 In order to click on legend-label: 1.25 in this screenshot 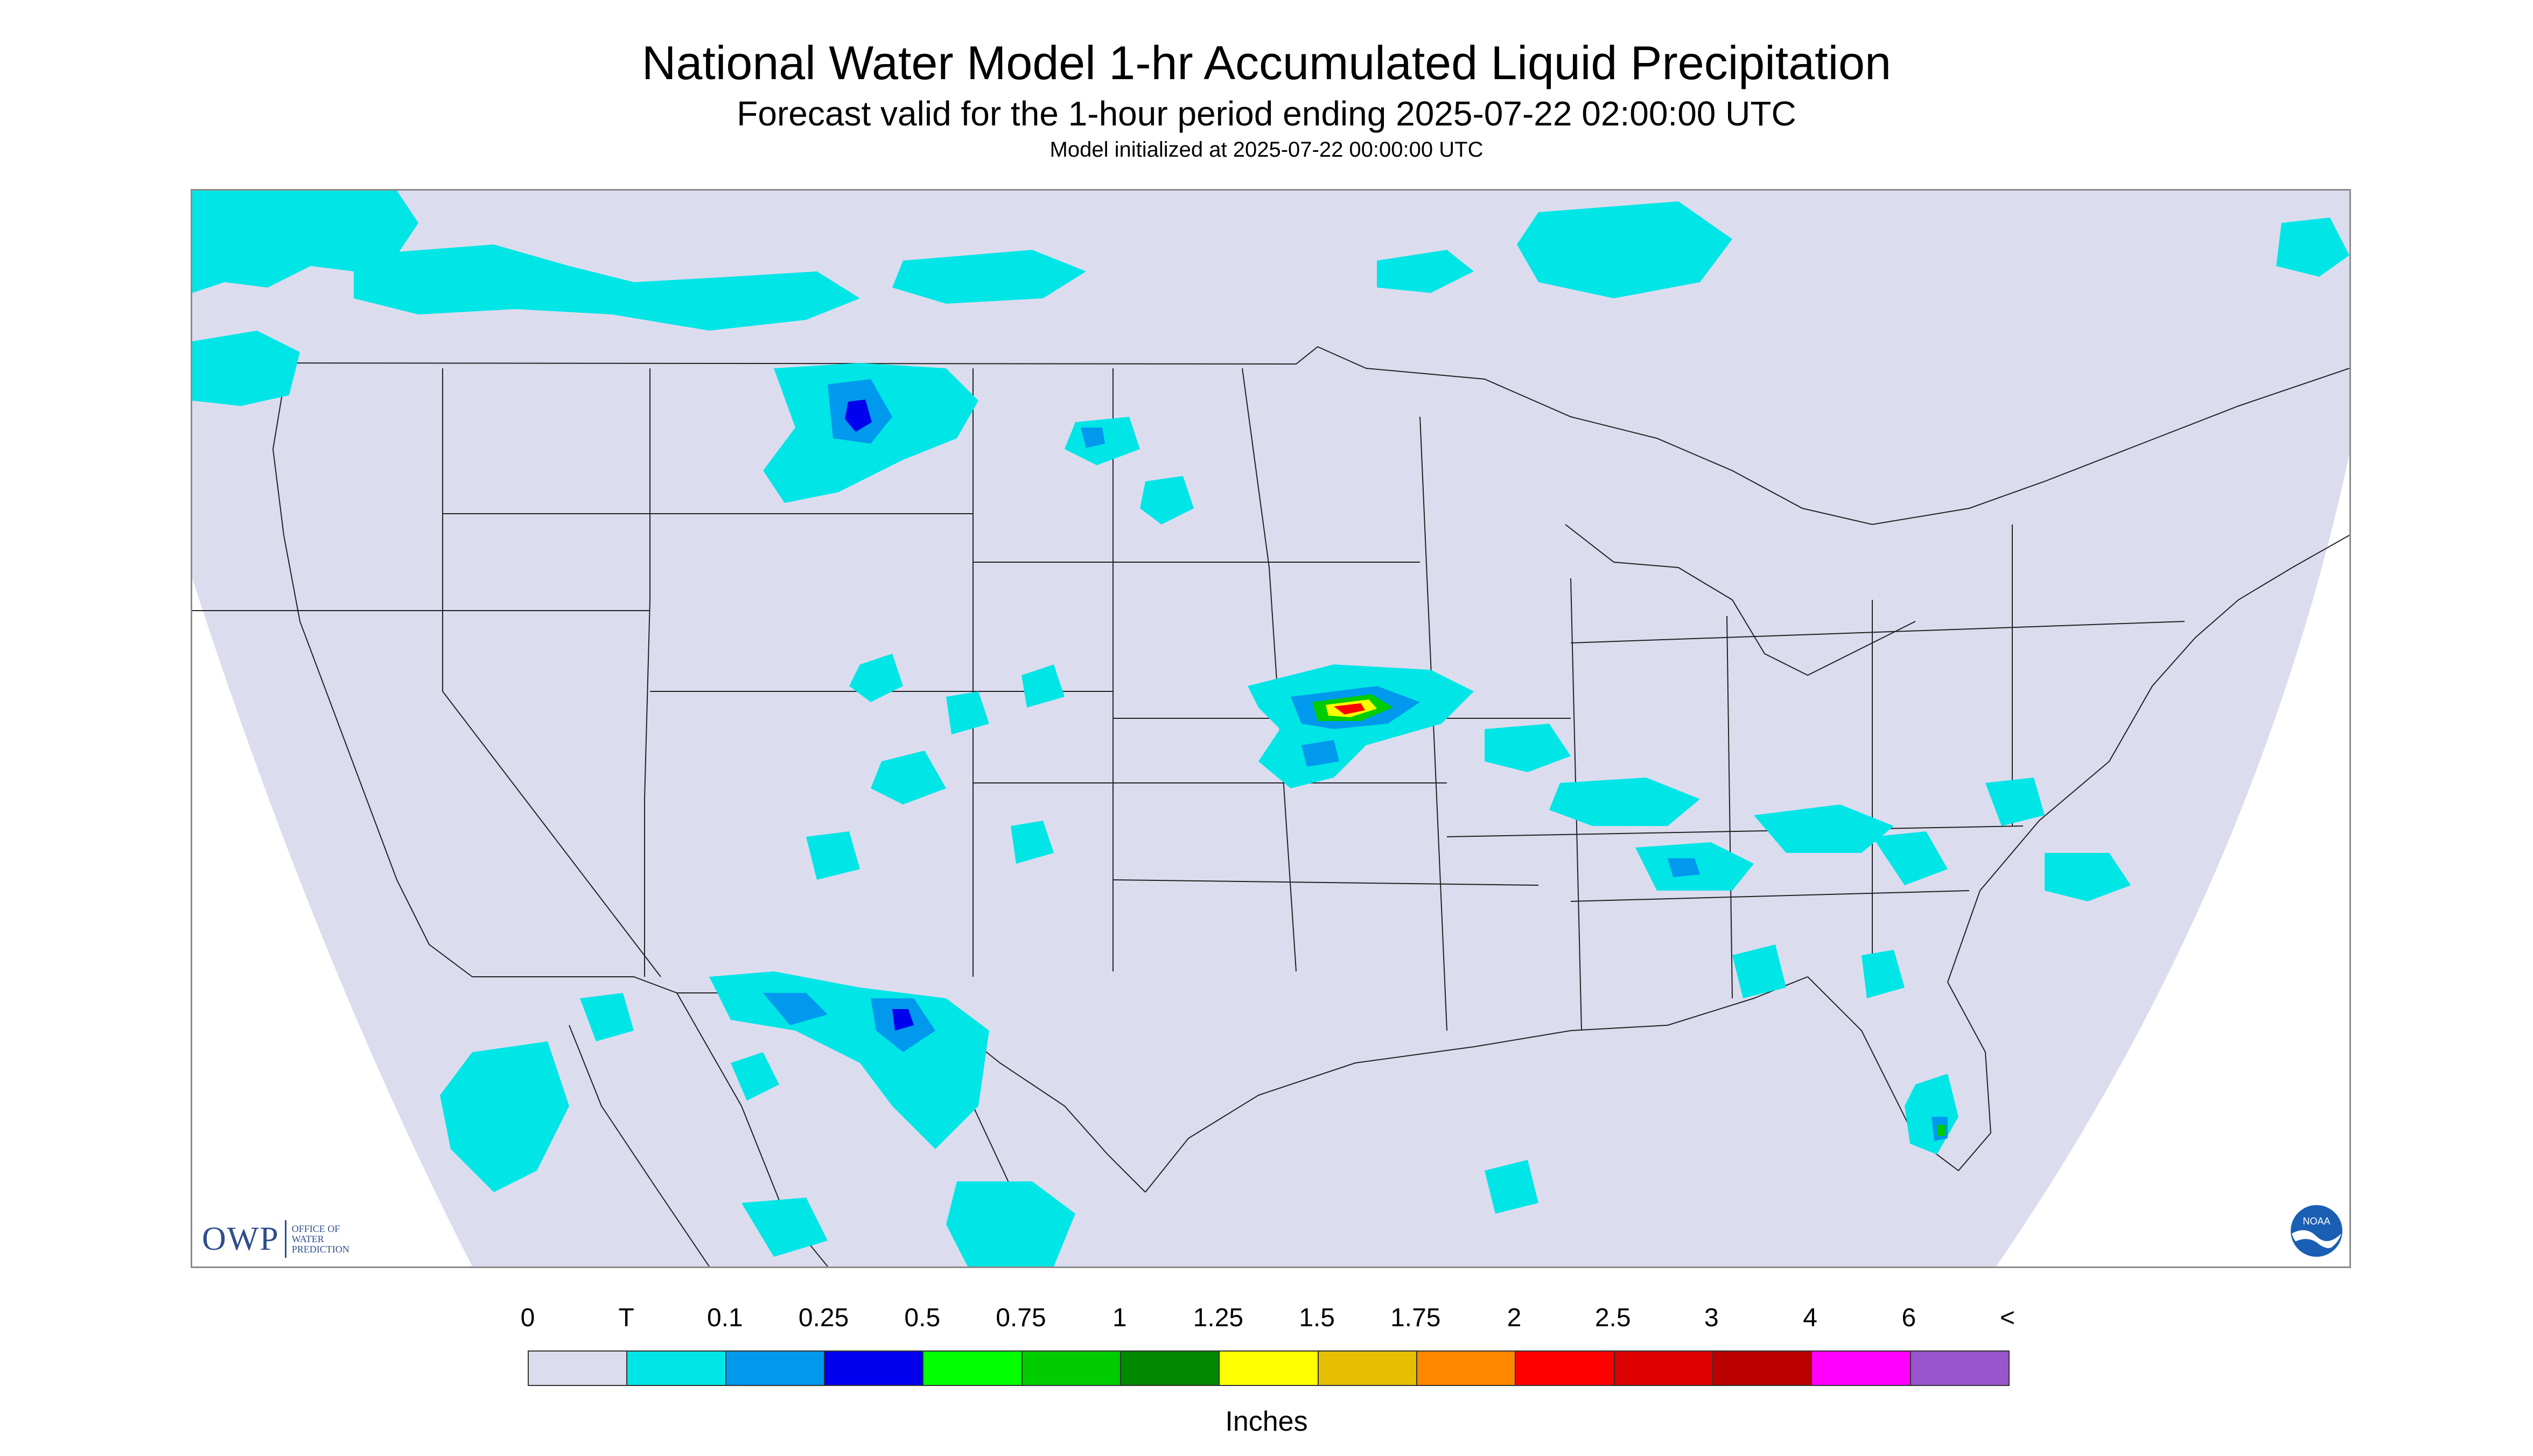, I will do `click(1218, 1318)`.